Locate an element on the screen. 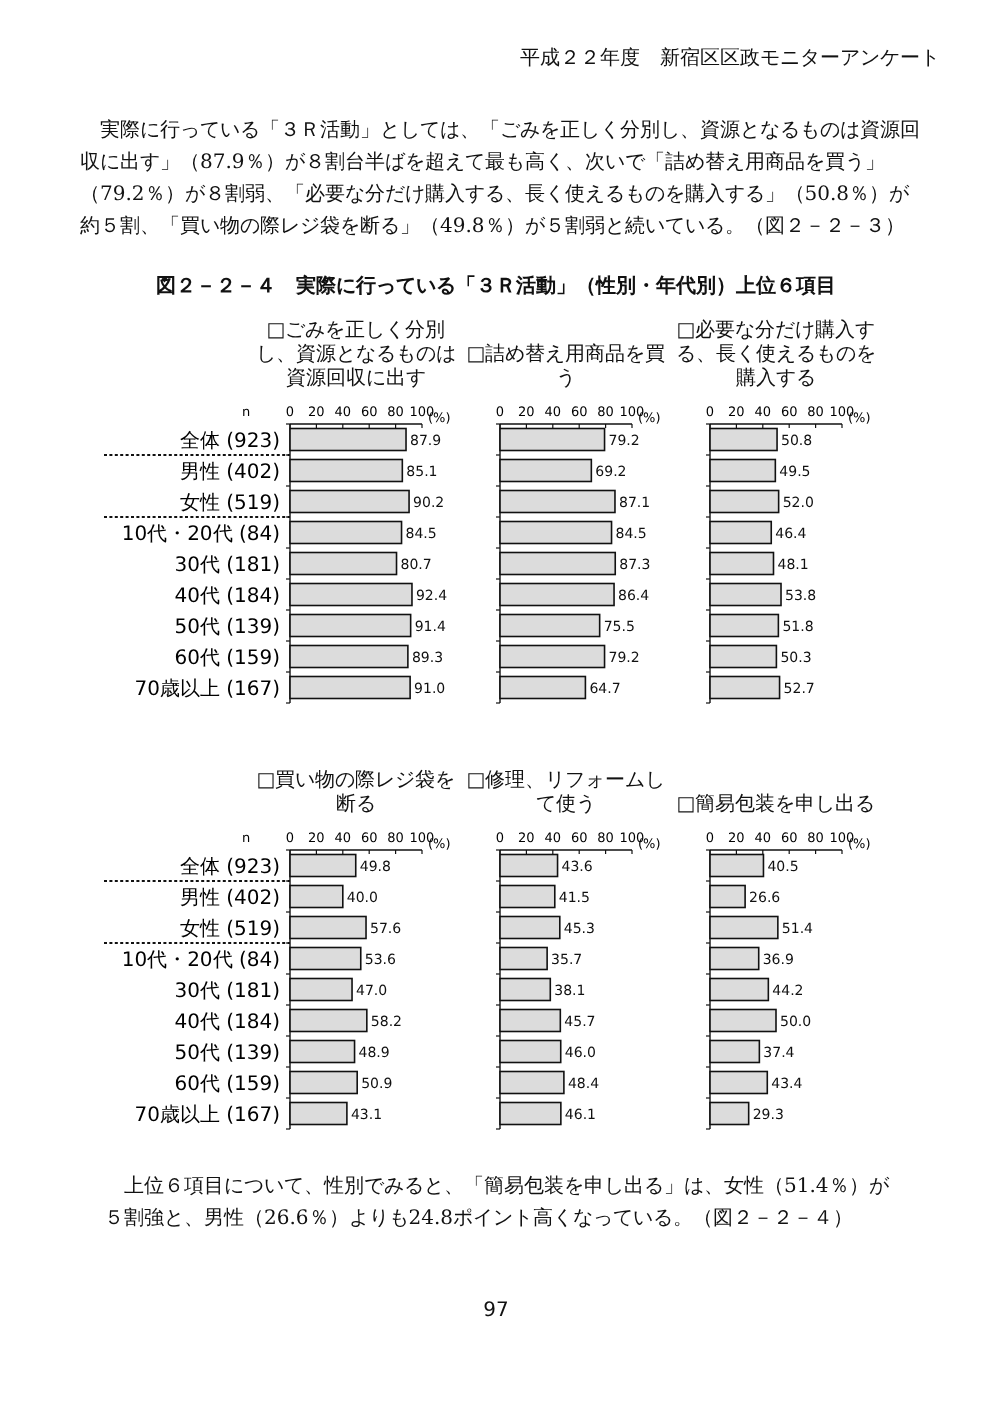  text: 平成２２年度 新宿区区政モニターアンケート is located at coordinates (729, 58).